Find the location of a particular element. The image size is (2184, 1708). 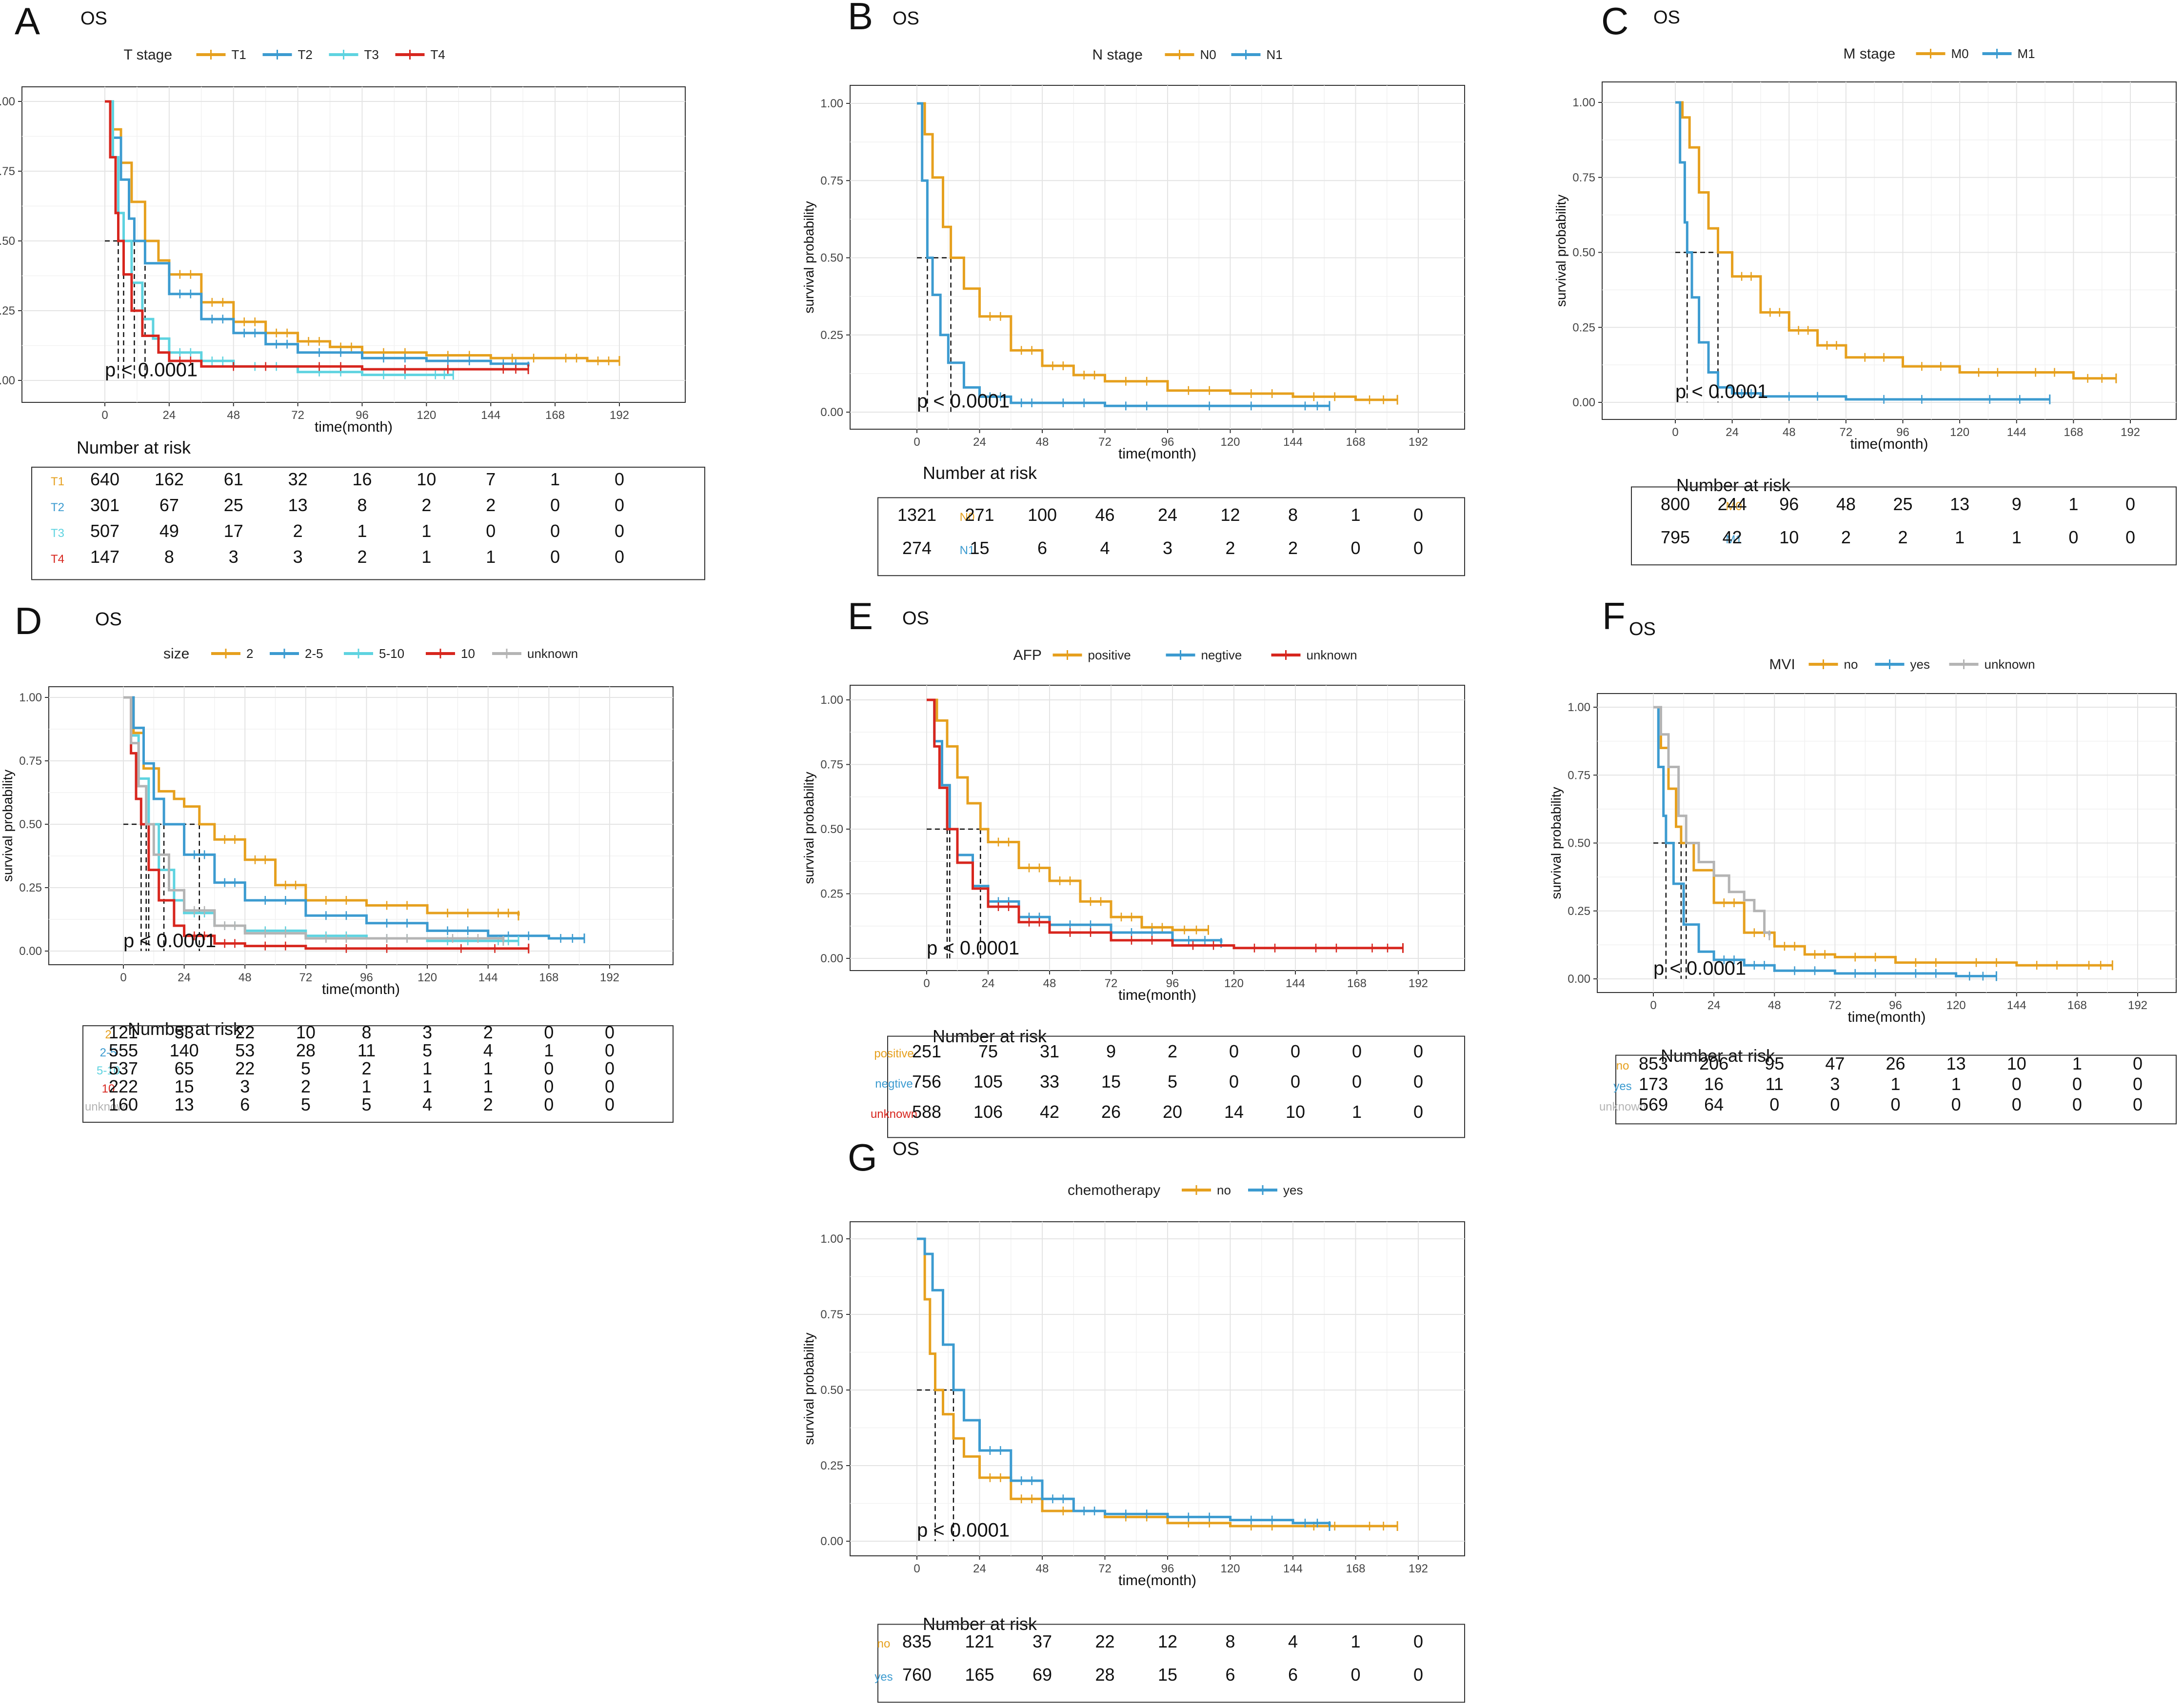

risk-row-label: M1 is located at coordinates (1734, 539).